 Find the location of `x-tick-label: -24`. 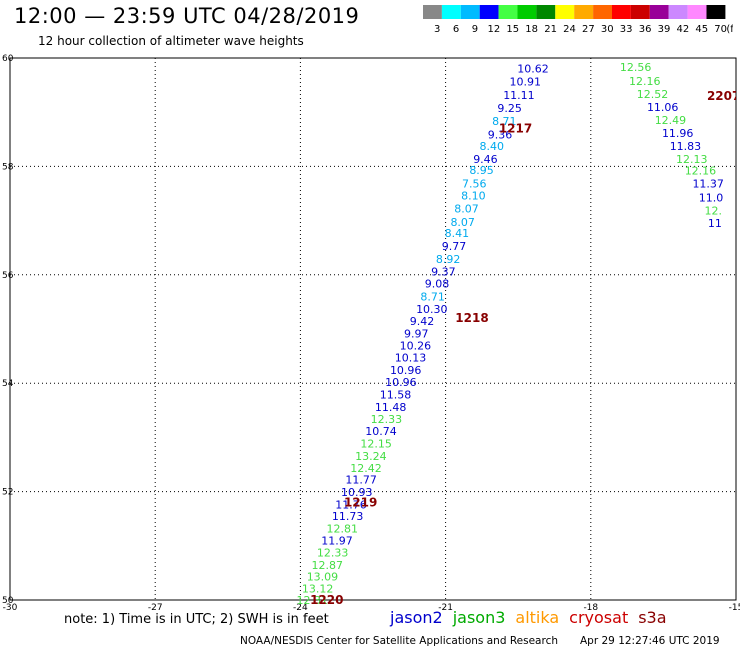

x-tick-label: -24 is located at coordinates (300, 608).